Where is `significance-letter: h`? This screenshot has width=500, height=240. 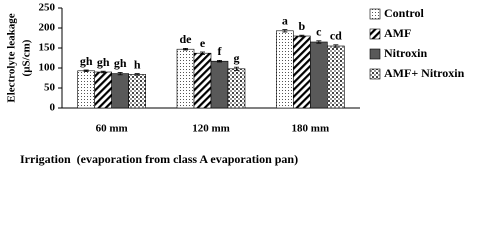 significance-letter: h is located at coordinates (137, 64).